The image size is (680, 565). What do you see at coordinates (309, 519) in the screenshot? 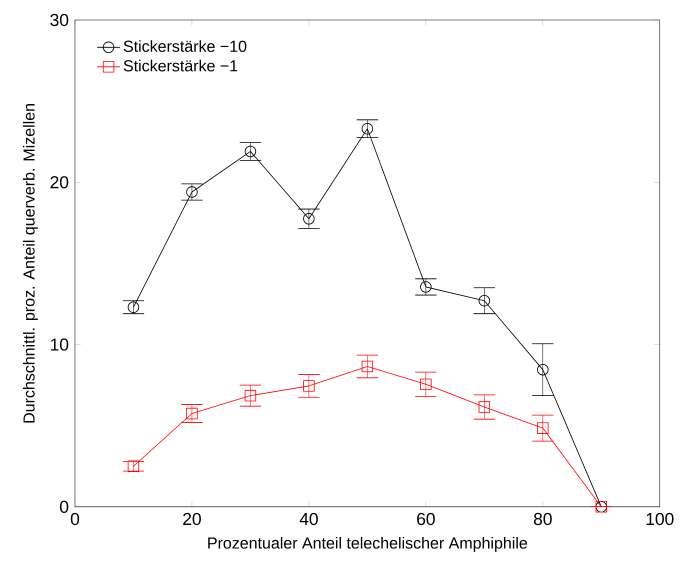
I see `x-tick-label: 40` at bounding box center [309, 519].